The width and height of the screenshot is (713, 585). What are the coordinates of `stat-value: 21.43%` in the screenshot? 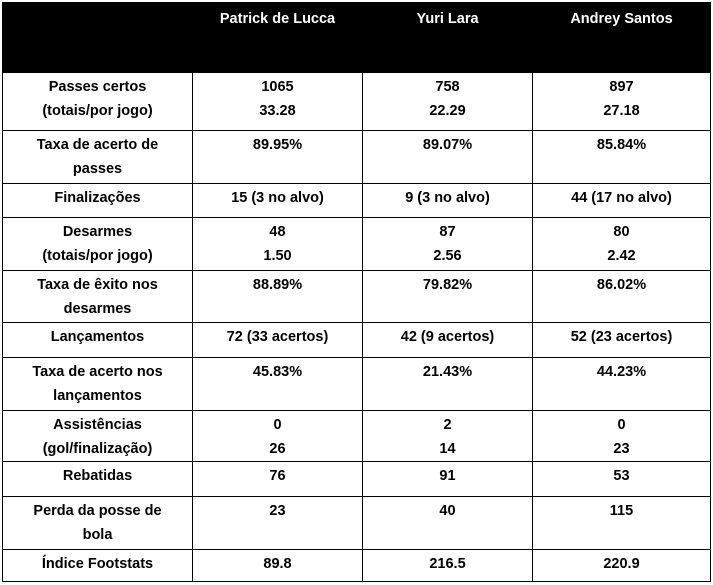 It's located at (447, 384).